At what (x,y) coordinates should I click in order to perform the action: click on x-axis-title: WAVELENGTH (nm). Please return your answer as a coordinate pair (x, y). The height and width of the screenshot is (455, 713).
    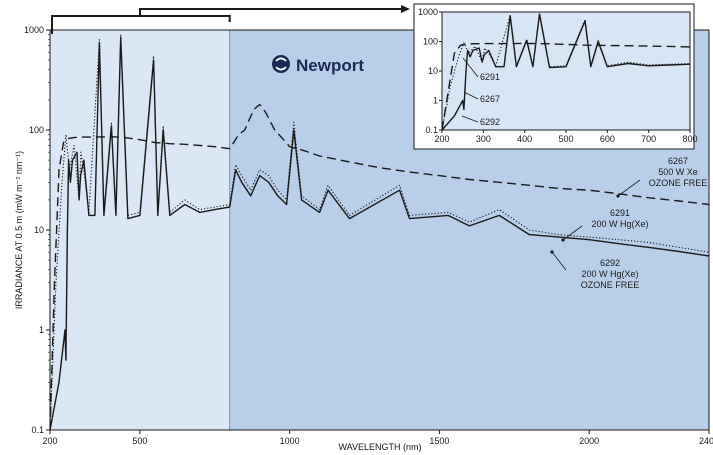
    Looking at the image, I should click on (379, 447).